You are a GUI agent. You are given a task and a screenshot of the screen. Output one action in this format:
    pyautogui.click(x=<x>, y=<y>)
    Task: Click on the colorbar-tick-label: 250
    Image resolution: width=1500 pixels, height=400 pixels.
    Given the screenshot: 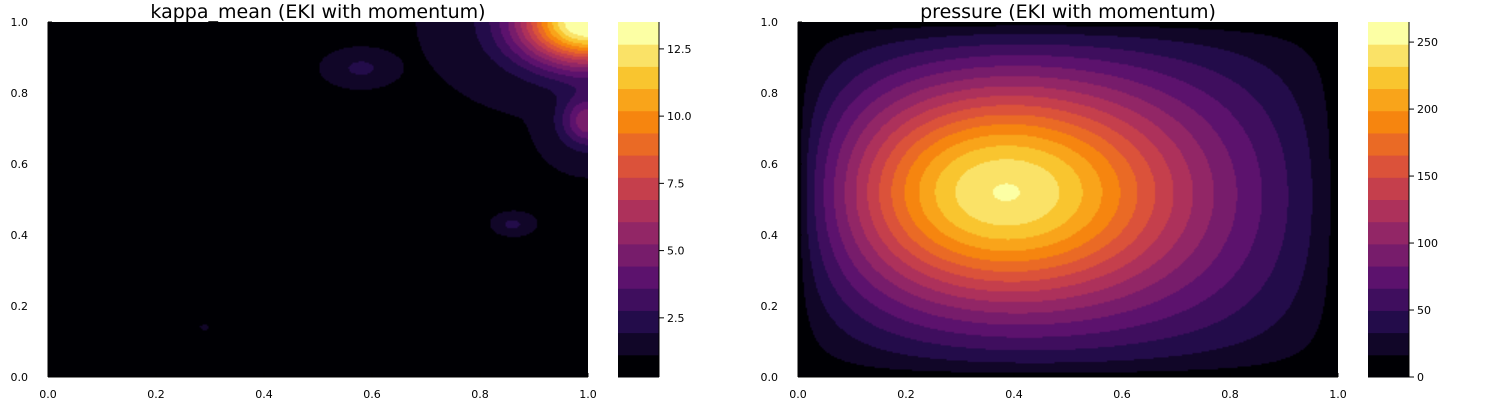 What is the action you would take?
    pyautogui.click(x=1427, y=42)
    